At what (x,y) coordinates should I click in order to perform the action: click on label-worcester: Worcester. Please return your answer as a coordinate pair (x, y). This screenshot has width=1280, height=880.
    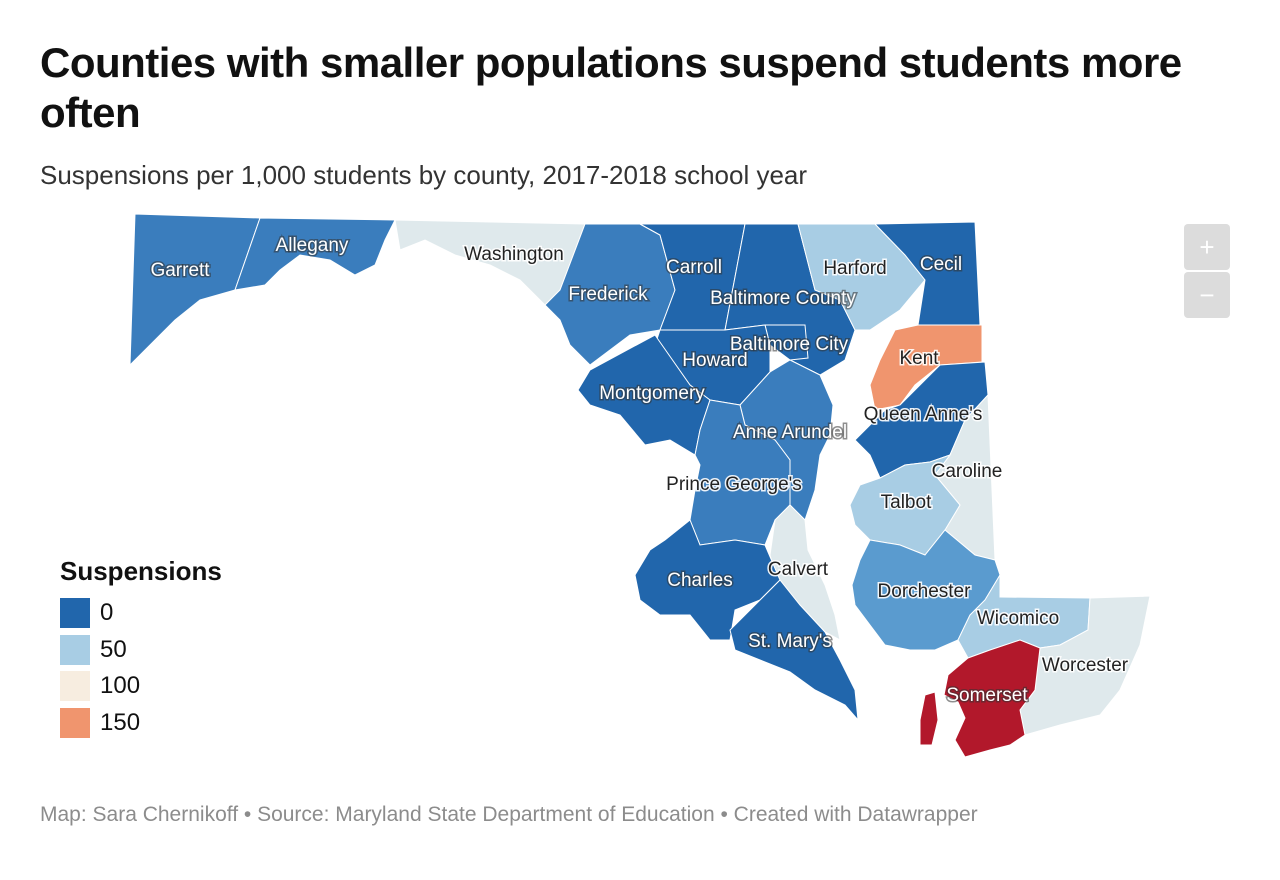
    Looking at the image, I should click on (1085, 665).